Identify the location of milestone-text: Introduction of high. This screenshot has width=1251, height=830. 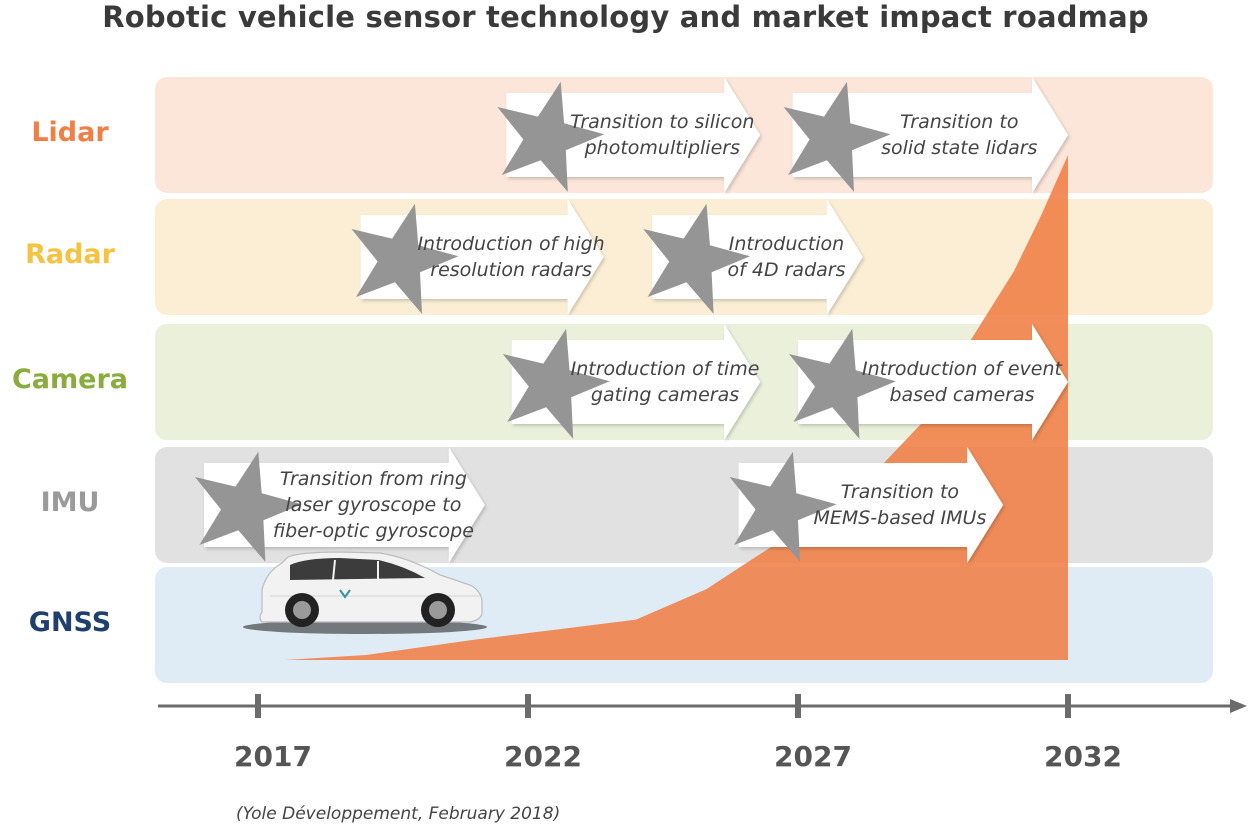
(510, 244).